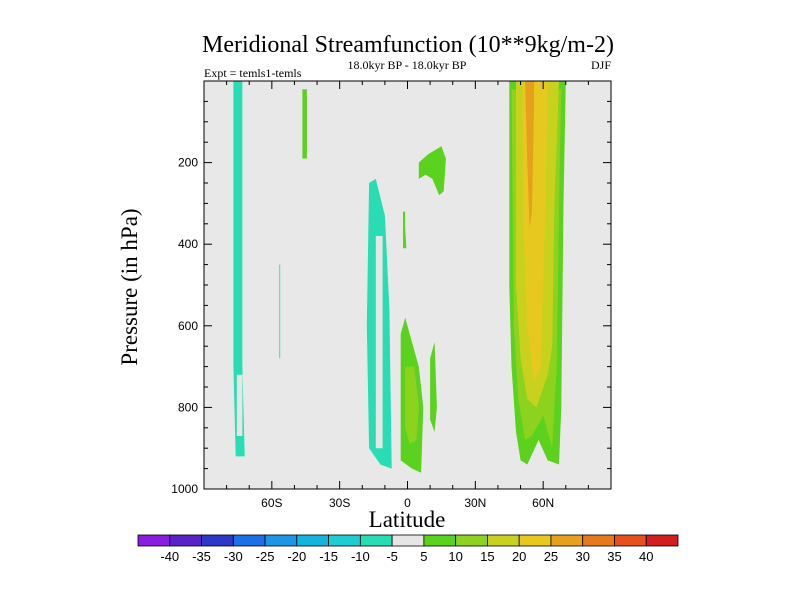 The width and height of the screenshot is (800, 600). I want to click on colorbar-label: -35, so click(201, 556).